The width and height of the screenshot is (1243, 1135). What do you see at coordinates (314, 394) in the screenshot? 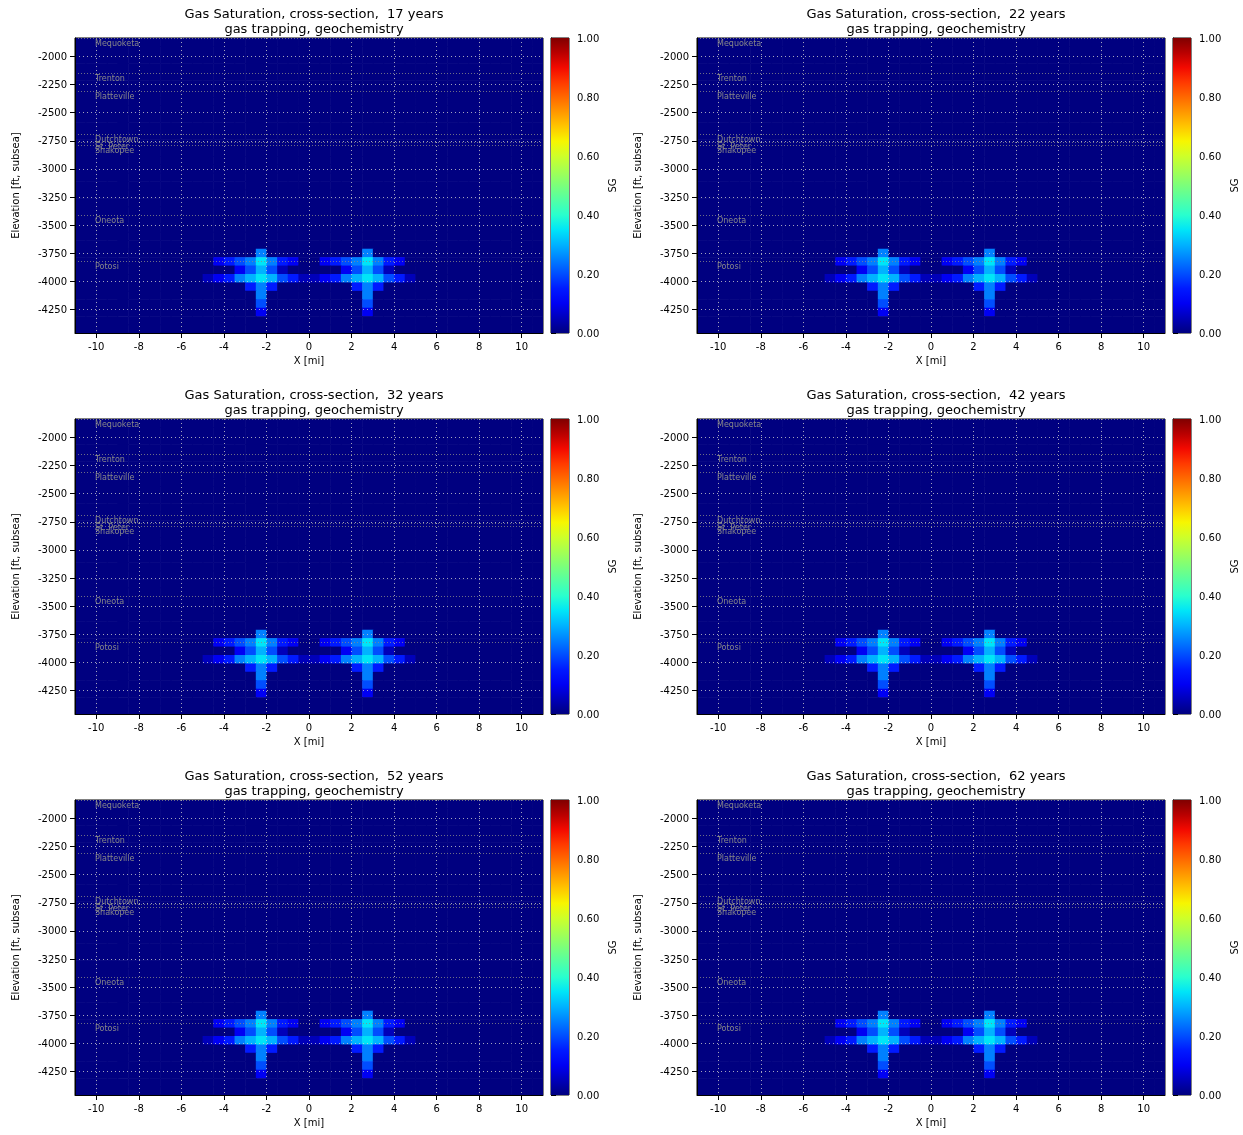
I see `chart-title: Gas Saturation, cross-section, 32 years` at bounding box center [314, 394].